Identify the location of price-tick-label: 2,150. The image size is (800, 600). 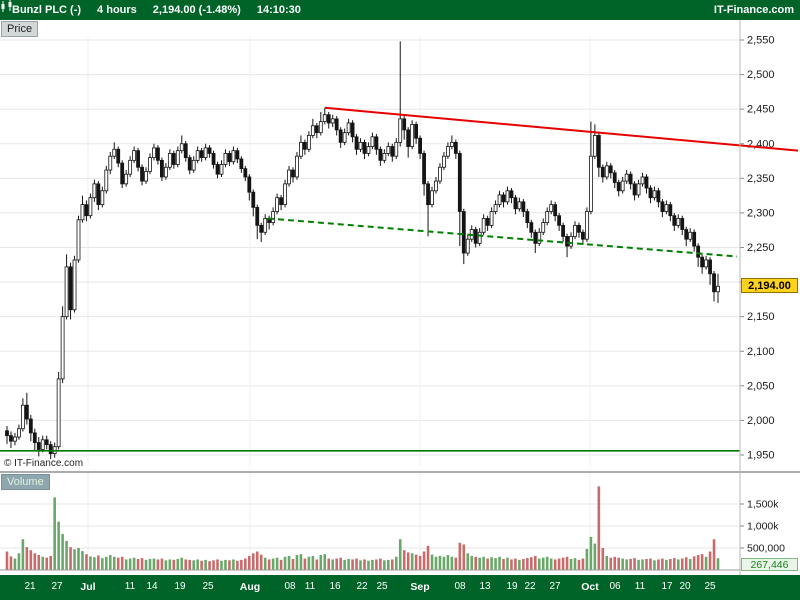
(761, 317).